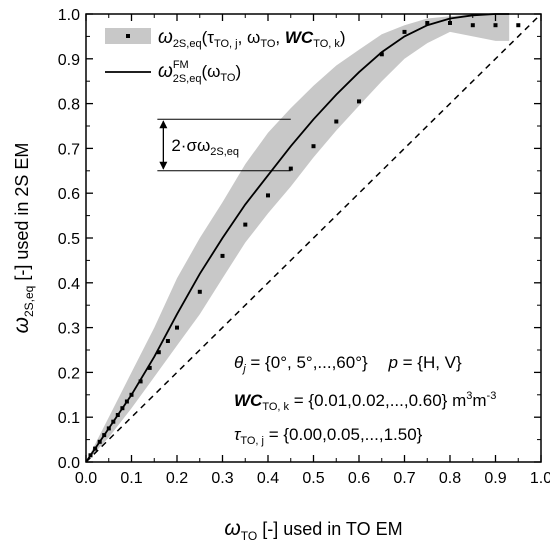 This screenshot has height=546, width=550. Describe the element at coordinates (268, 478) in the screenshot. I see `x-tick-label: 0.4` at that location.